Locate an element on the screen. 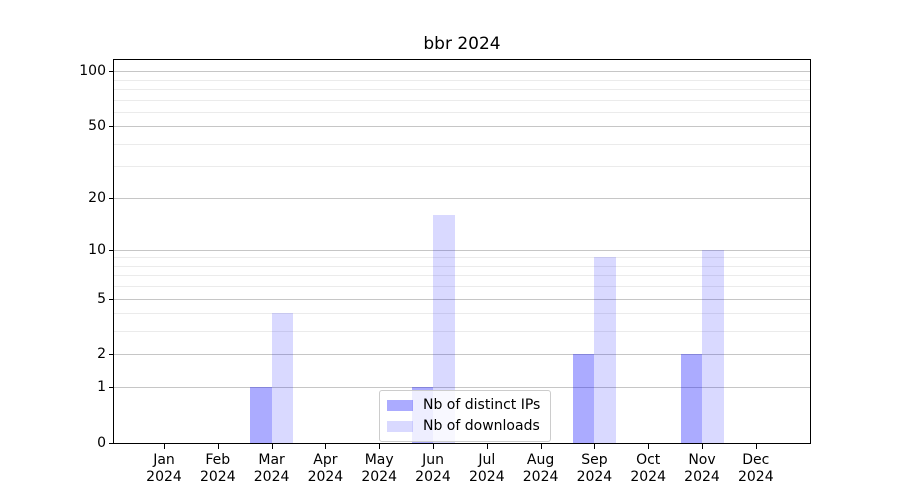 The height and width of the screenshot is (500, 900). y-axis-tick-label: 10 is located at coordinates (97, 249).